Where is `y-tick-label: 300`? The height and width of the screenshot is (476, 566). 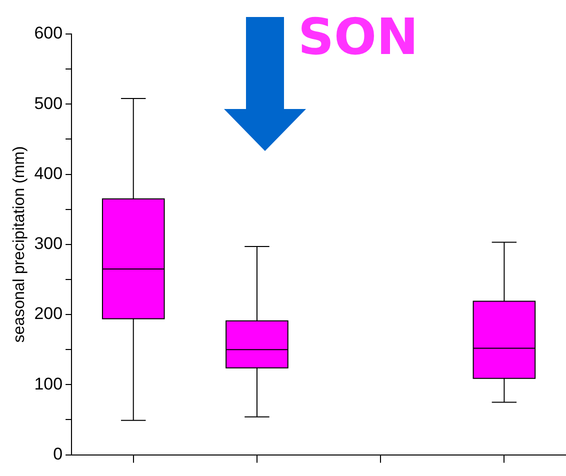
y-tick-label: 300 is located at coordinates (48, 244).